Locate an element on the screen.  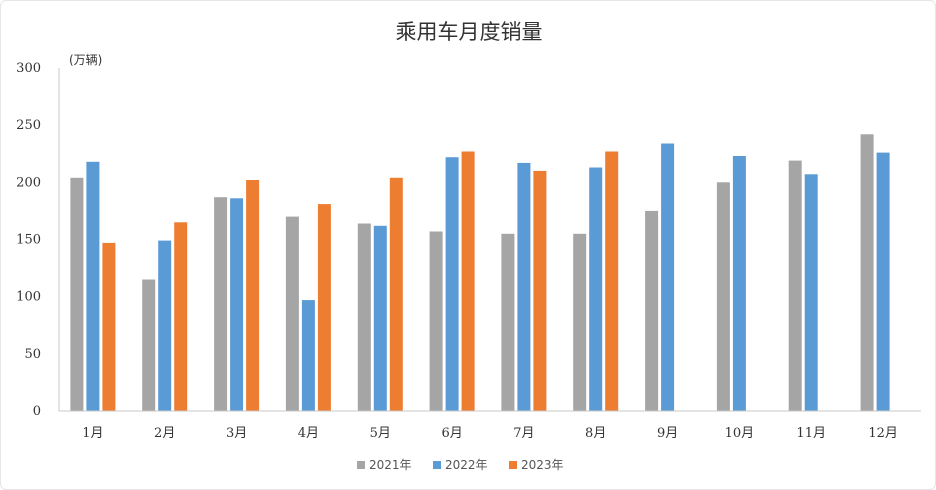
bar-2023年-8月 is located at coordinates (612, 281).